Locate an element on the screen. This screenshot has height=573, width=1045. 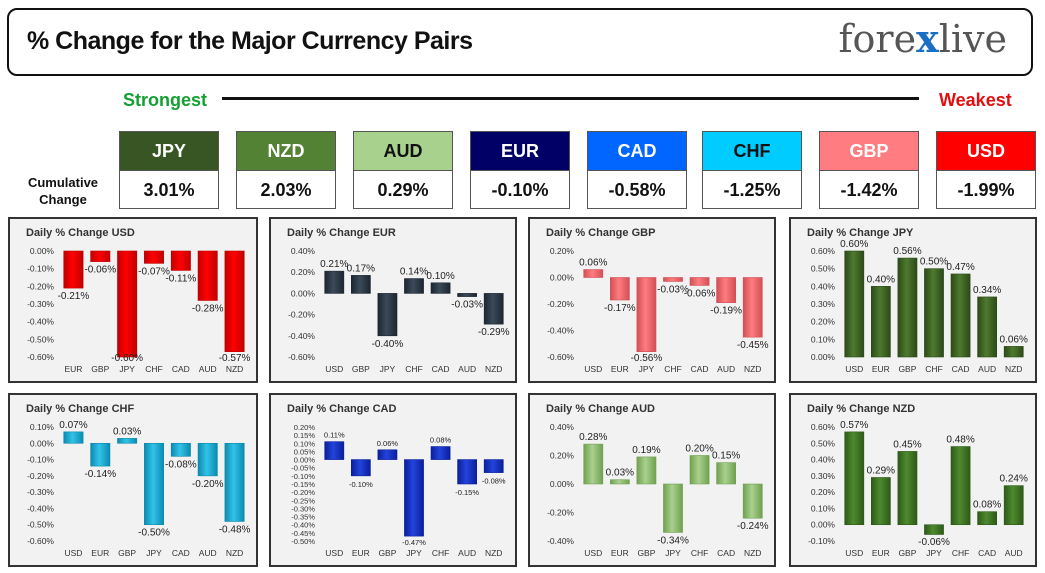
currency-box-aud: AUD 0.29% is located at coordinates (403, 170).